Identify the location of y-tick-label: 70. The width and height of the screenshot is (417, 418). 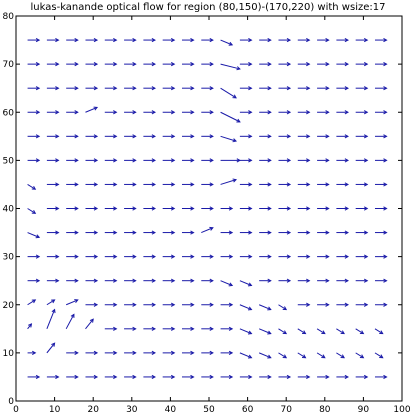
(9, 65).